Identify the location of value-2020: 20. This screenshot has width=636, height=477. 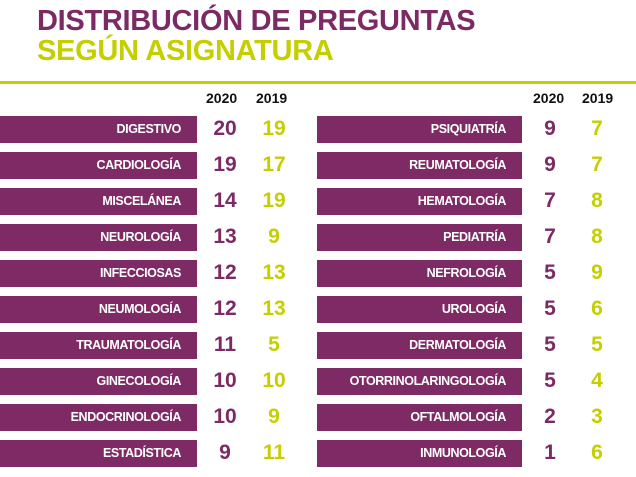
(225, 128).